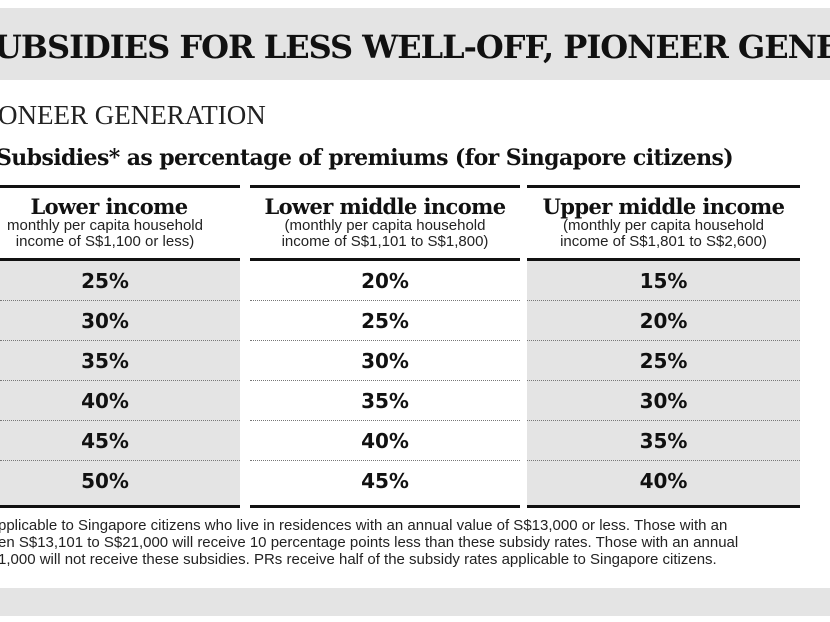 The width and height of the screenshot is (830, 622). I want to click on column-body: 25% 30% 35% 40% 45% 50%, so click(120, 383).